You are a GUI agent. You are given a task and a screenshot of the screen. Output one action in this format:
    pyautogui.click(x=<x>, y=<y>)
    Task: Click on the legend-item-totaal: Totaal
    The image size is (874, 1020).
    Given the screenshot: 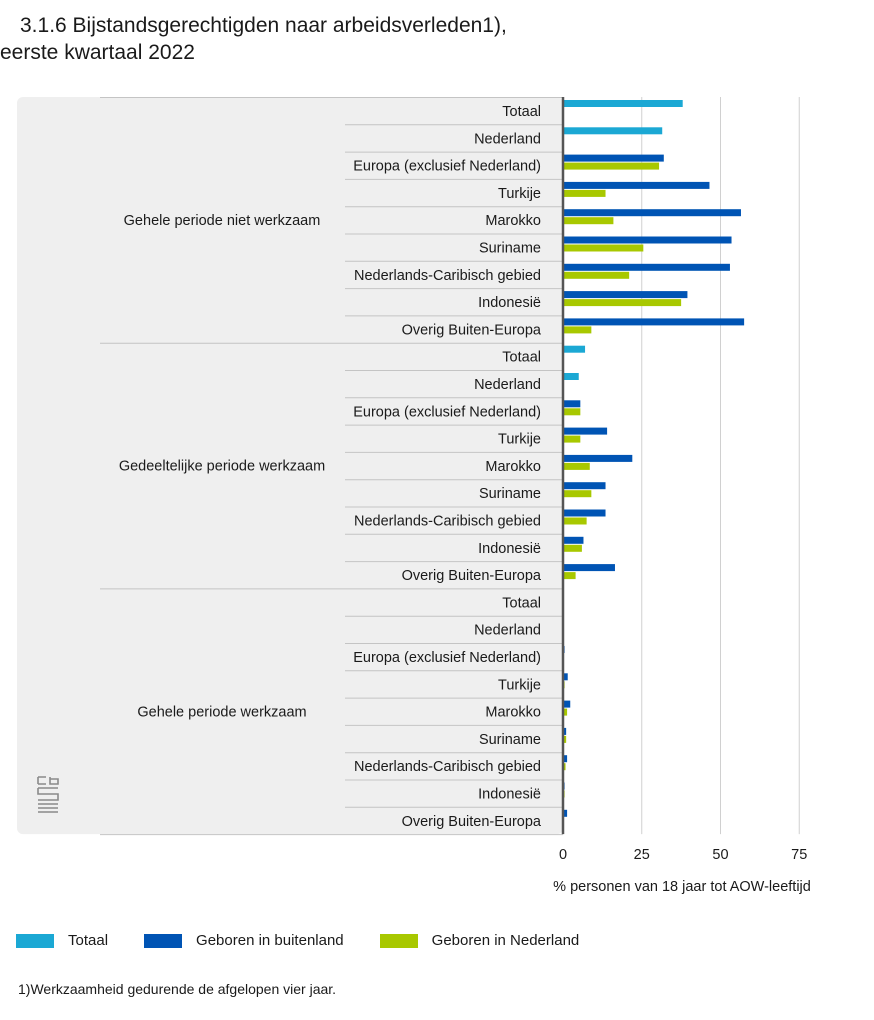 What is the action you would take?
    pyautogui.click(x=62, y=940)
    